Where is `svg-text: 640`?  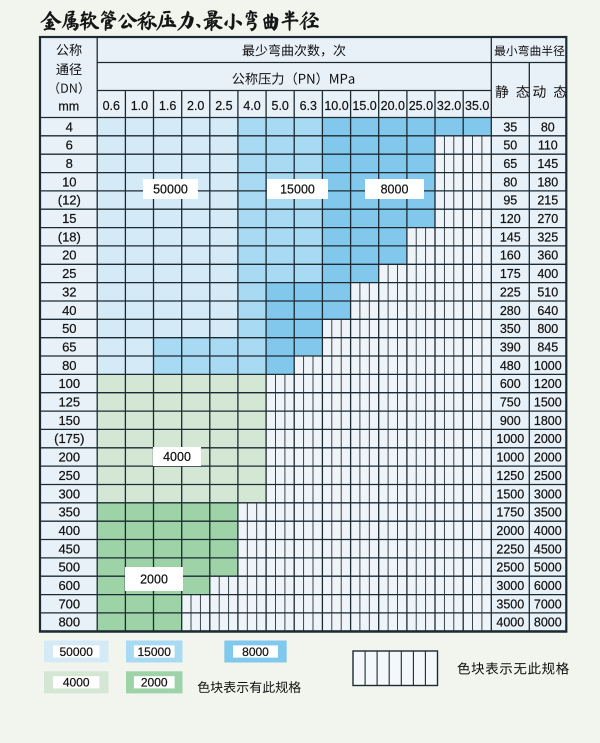 svg-text: 640 is located at coordinates (547, 311).